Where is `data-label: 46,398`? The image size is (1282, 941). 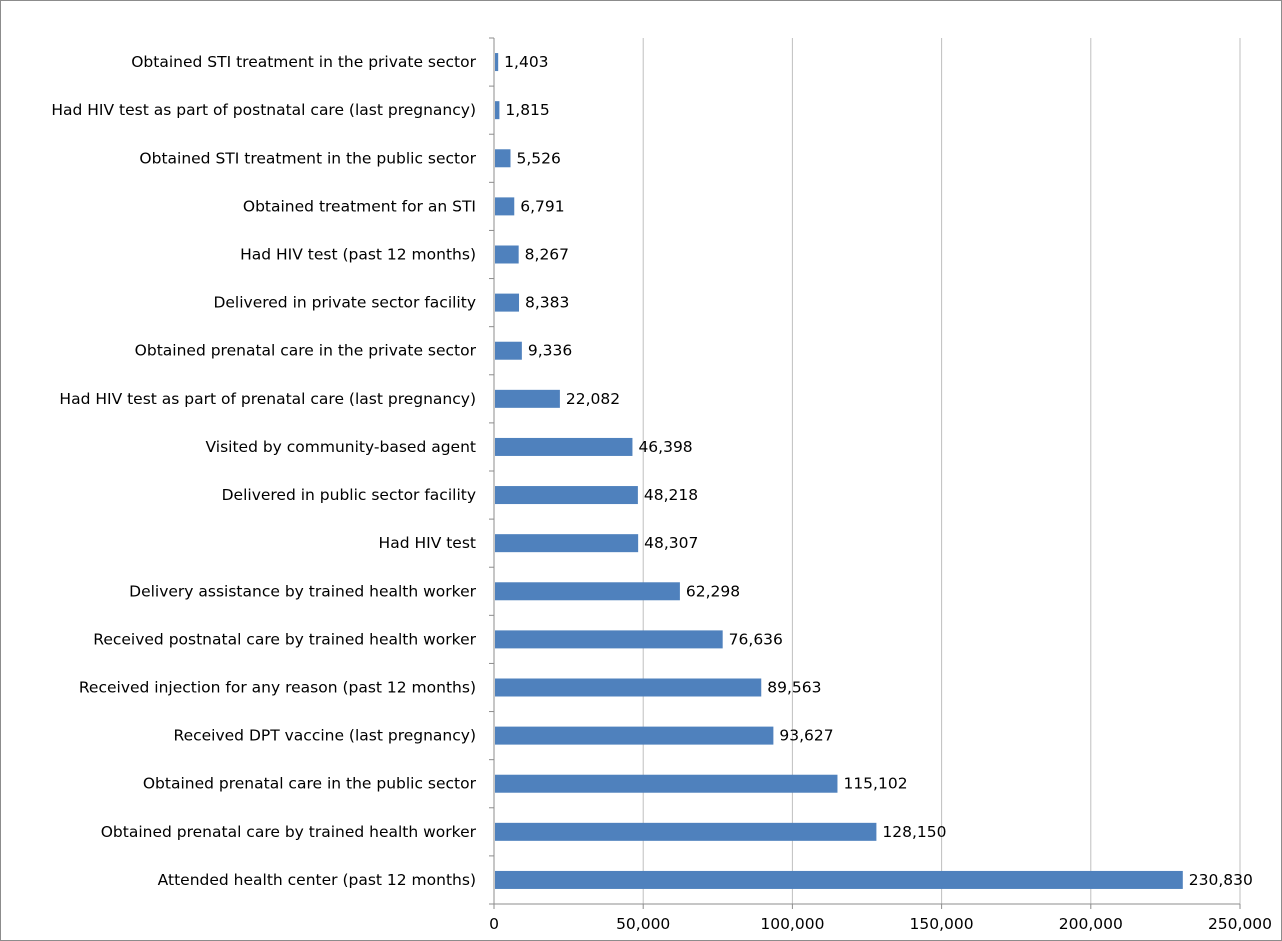
data-label: 46,398 is located at coordinates (665, 447).